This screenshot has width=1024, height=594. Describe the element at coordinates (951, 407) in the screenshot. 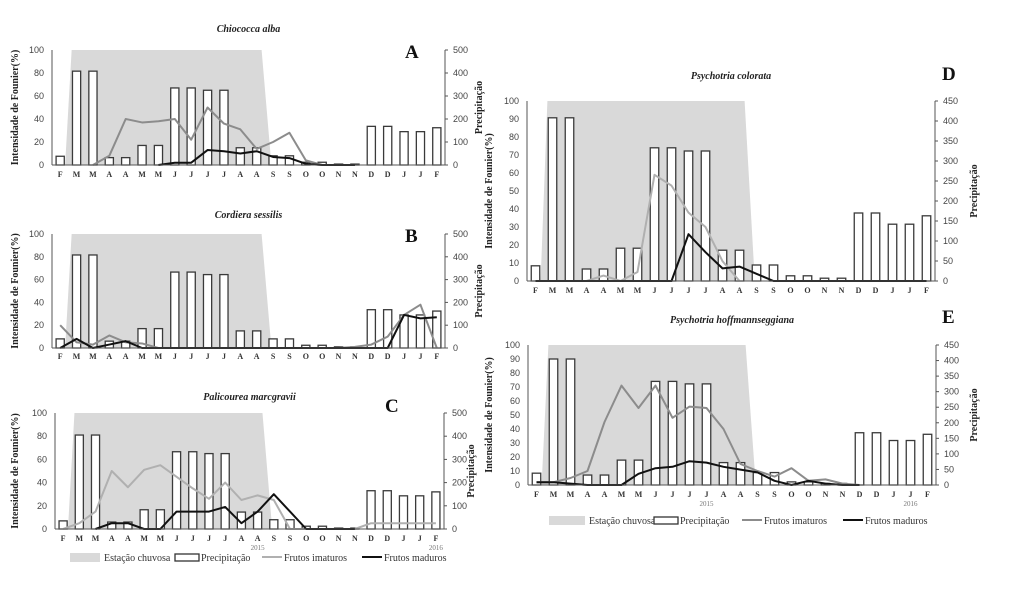

I see `y2-tick-label: 250` at that location.